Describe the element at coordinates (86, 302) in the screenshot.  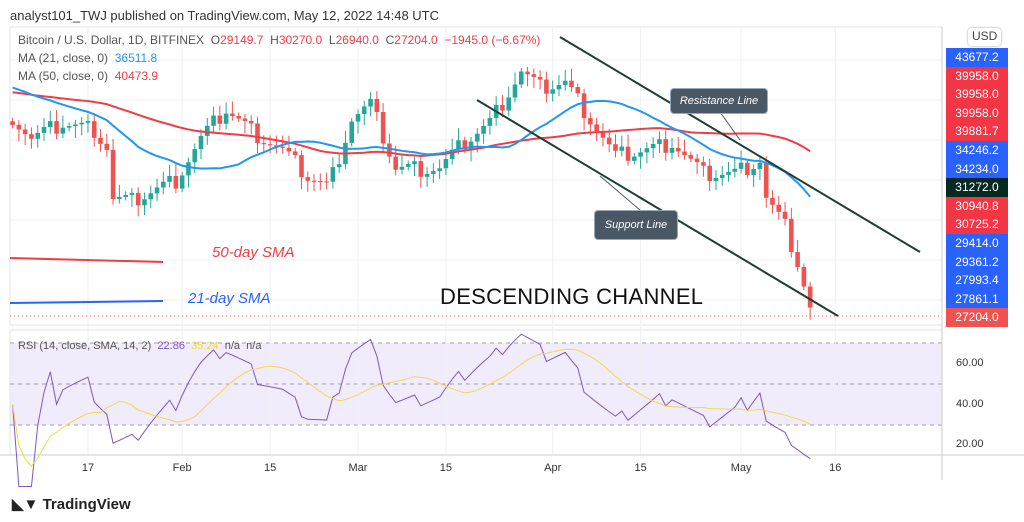
I see `sma21-legend-line` at that location.